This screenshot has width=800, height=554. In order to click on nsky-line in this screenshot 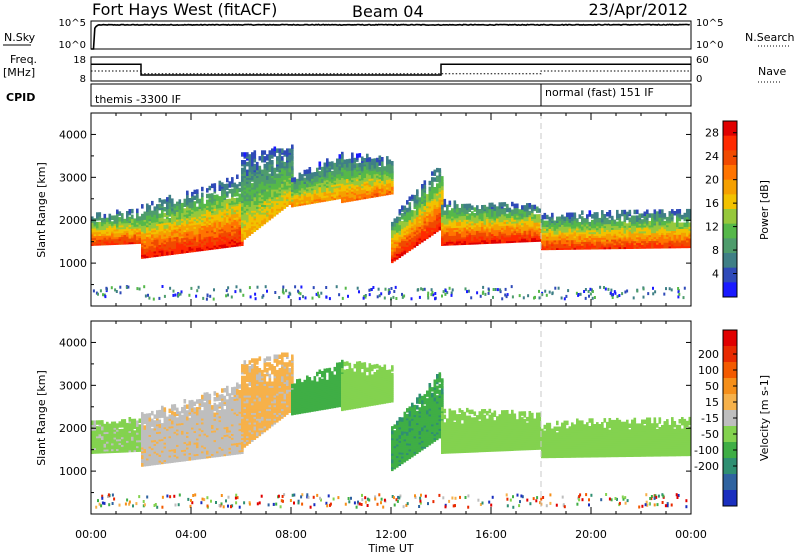, I will do `click(390, 36)`.